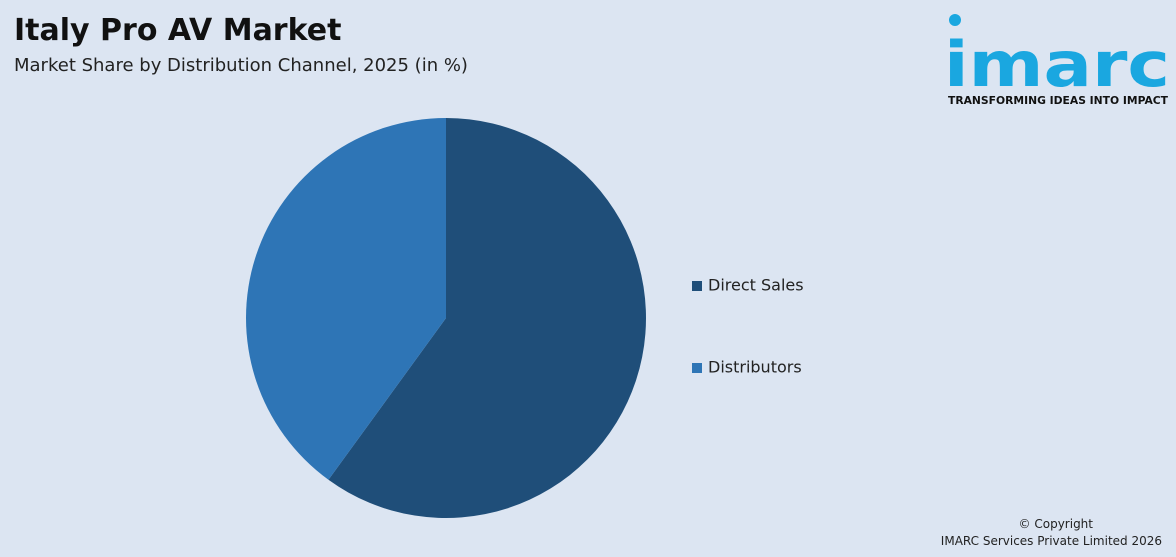 This screenshot has width=1176, height=557. I want to click on legend-label: Distributors, so click(755, 367).